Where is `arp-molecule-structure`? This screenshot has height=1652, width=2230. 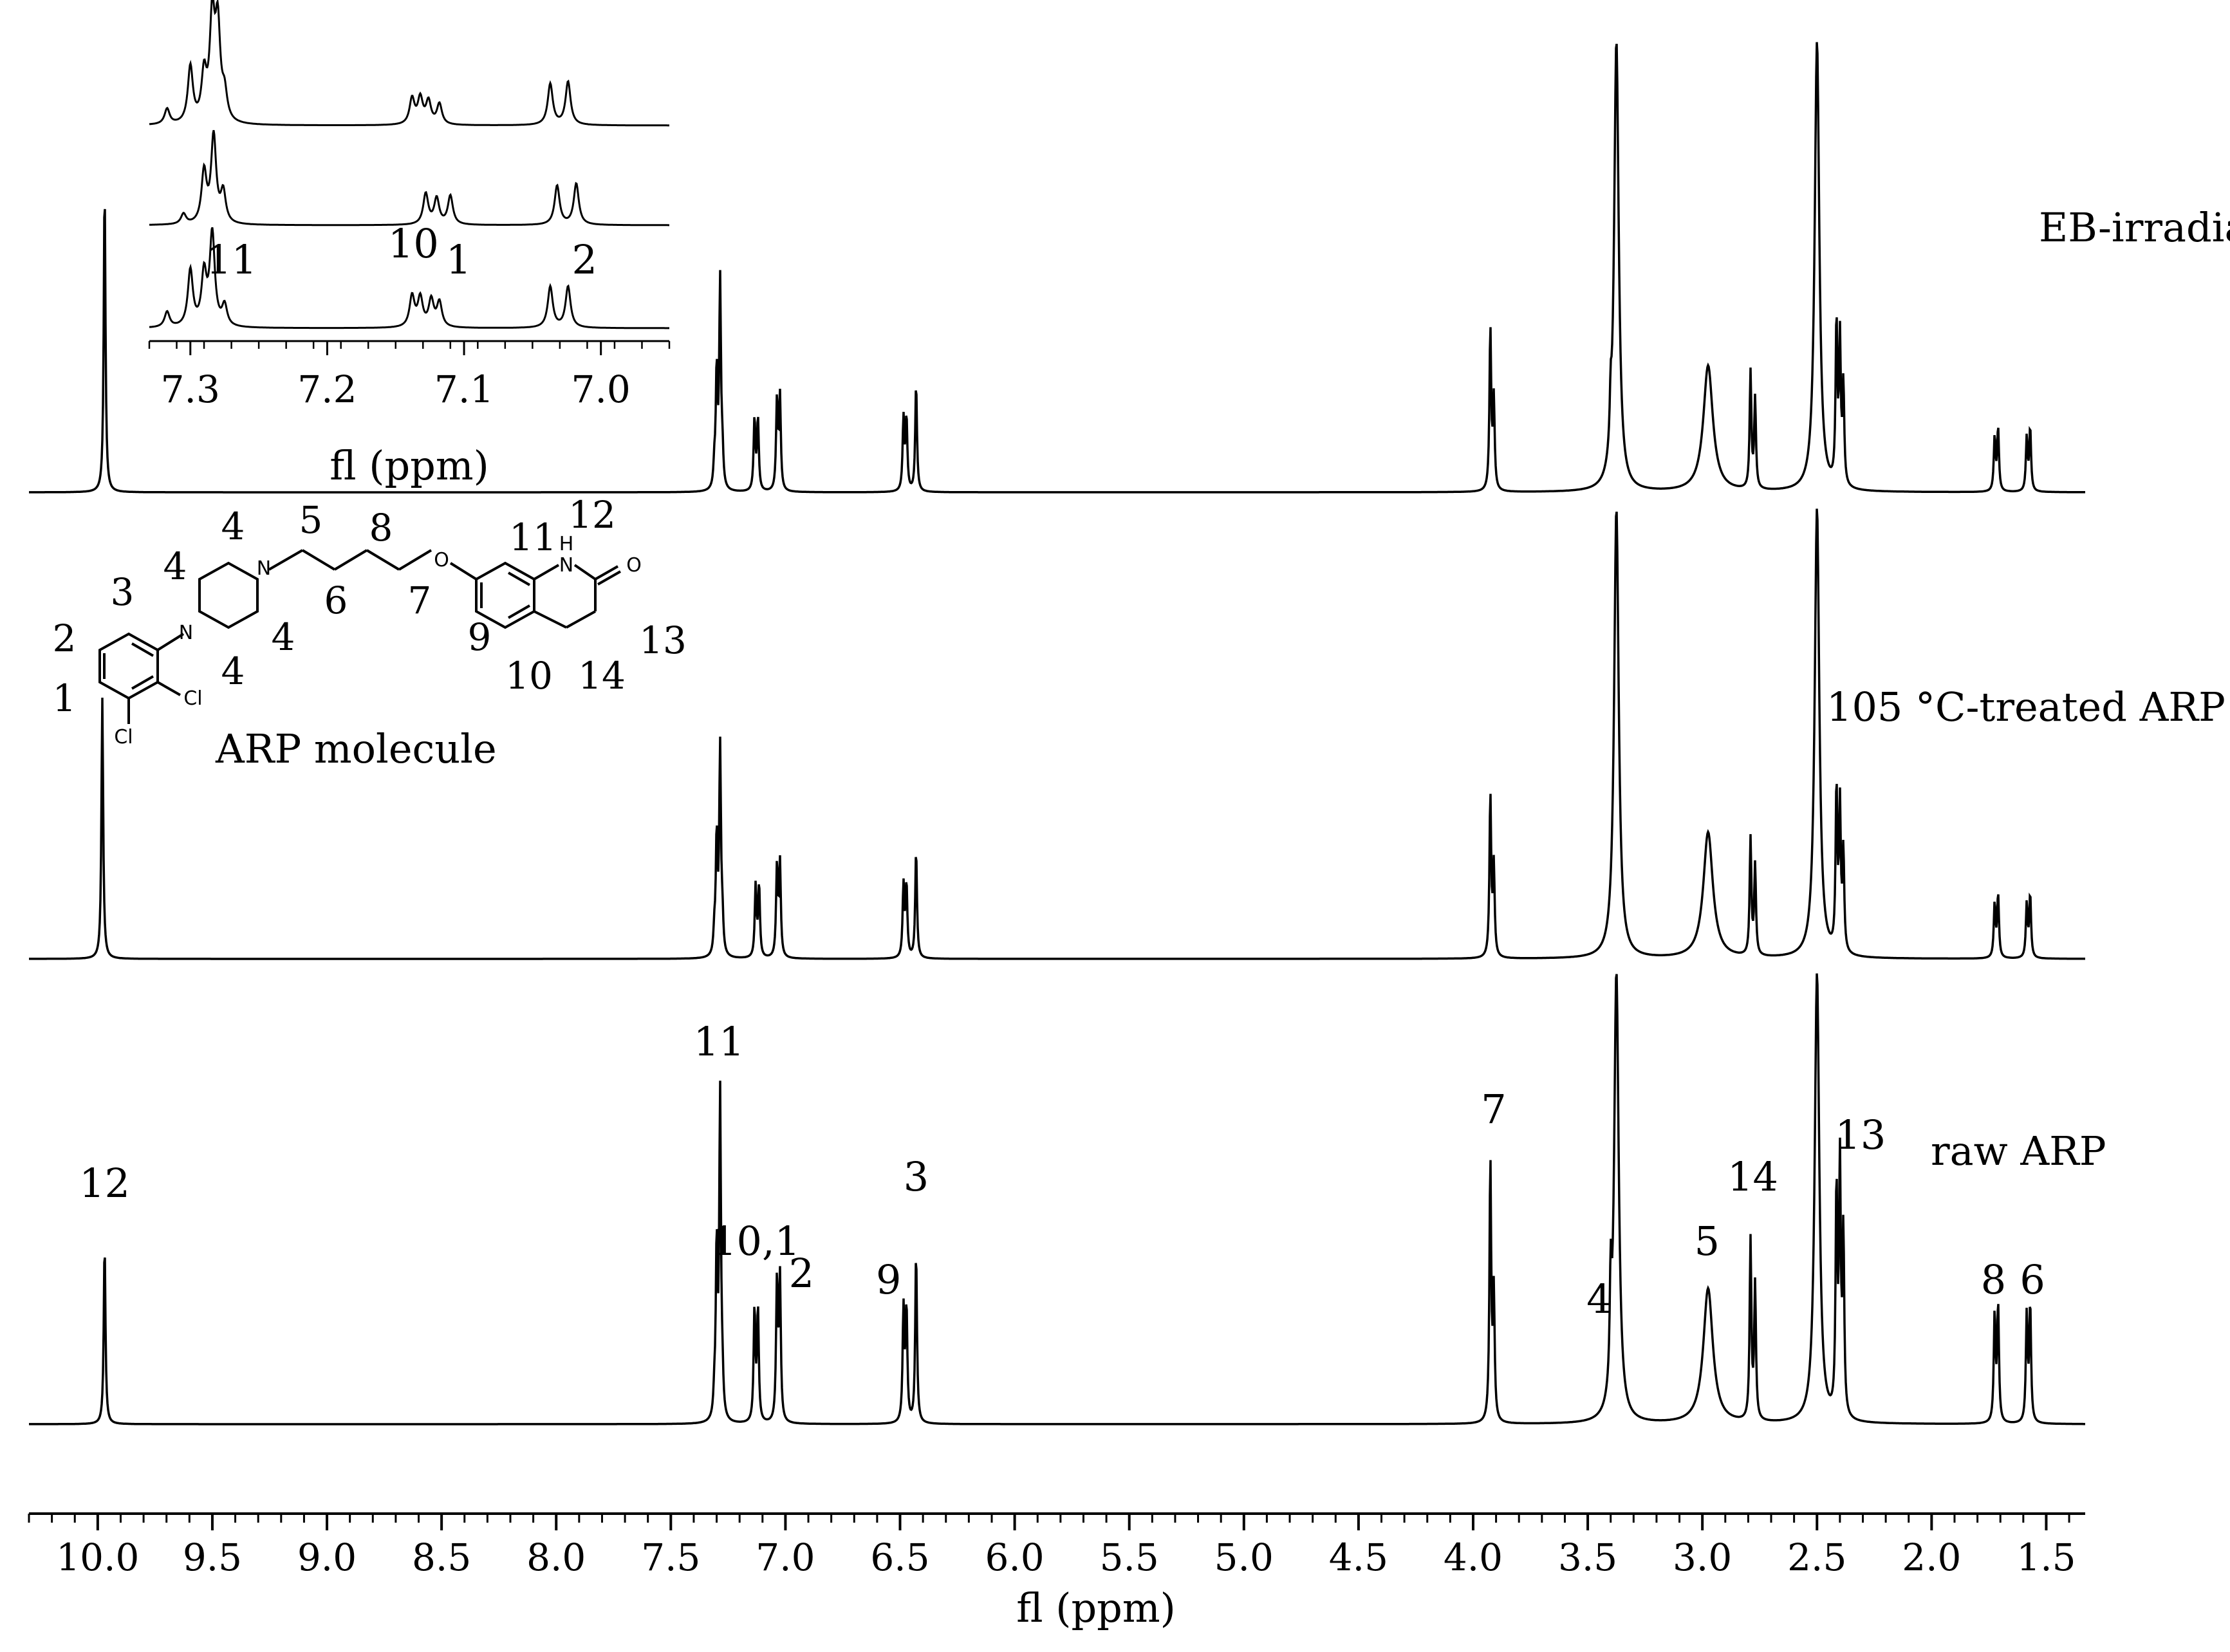 arp-molecule-structure is located at coordinates (359, 636).